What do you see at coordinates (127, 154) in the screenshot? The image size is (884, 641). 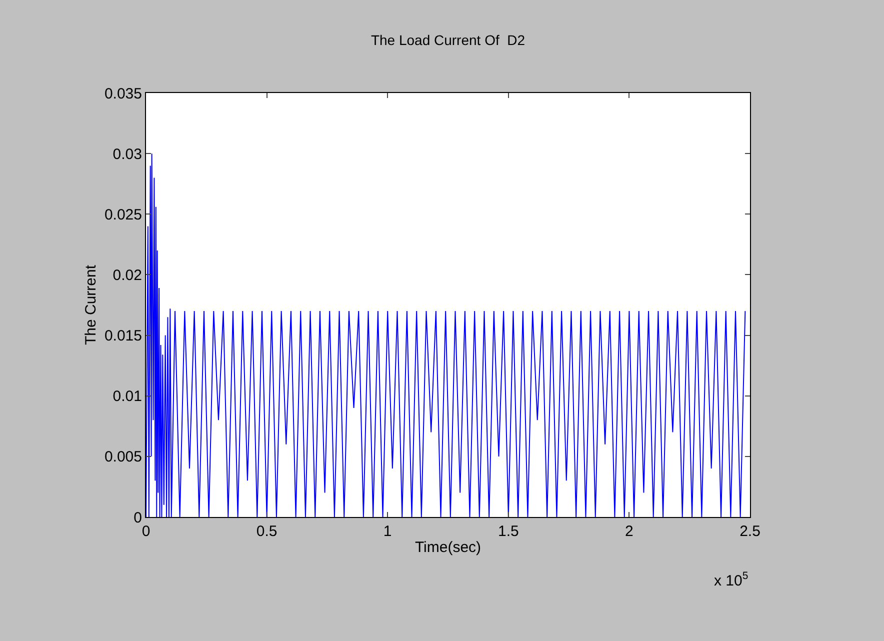 I see `y-tick-label: 0.03` at bounding box center [127, 154].